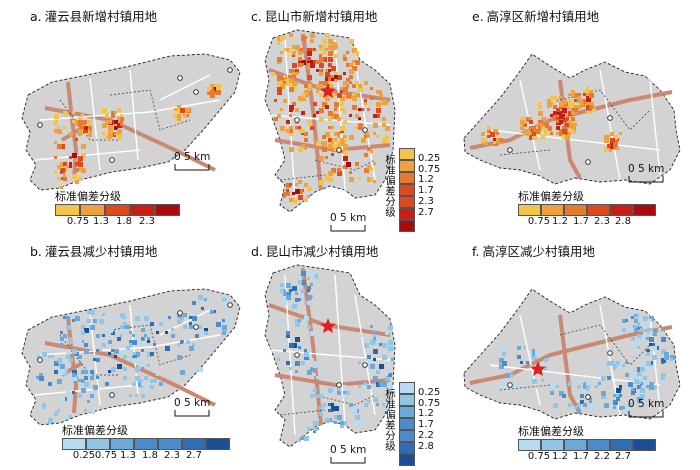  Describe the element at coordinates (426, 414) in the screenshot. I see `legend-tick: 1.2` at that location.